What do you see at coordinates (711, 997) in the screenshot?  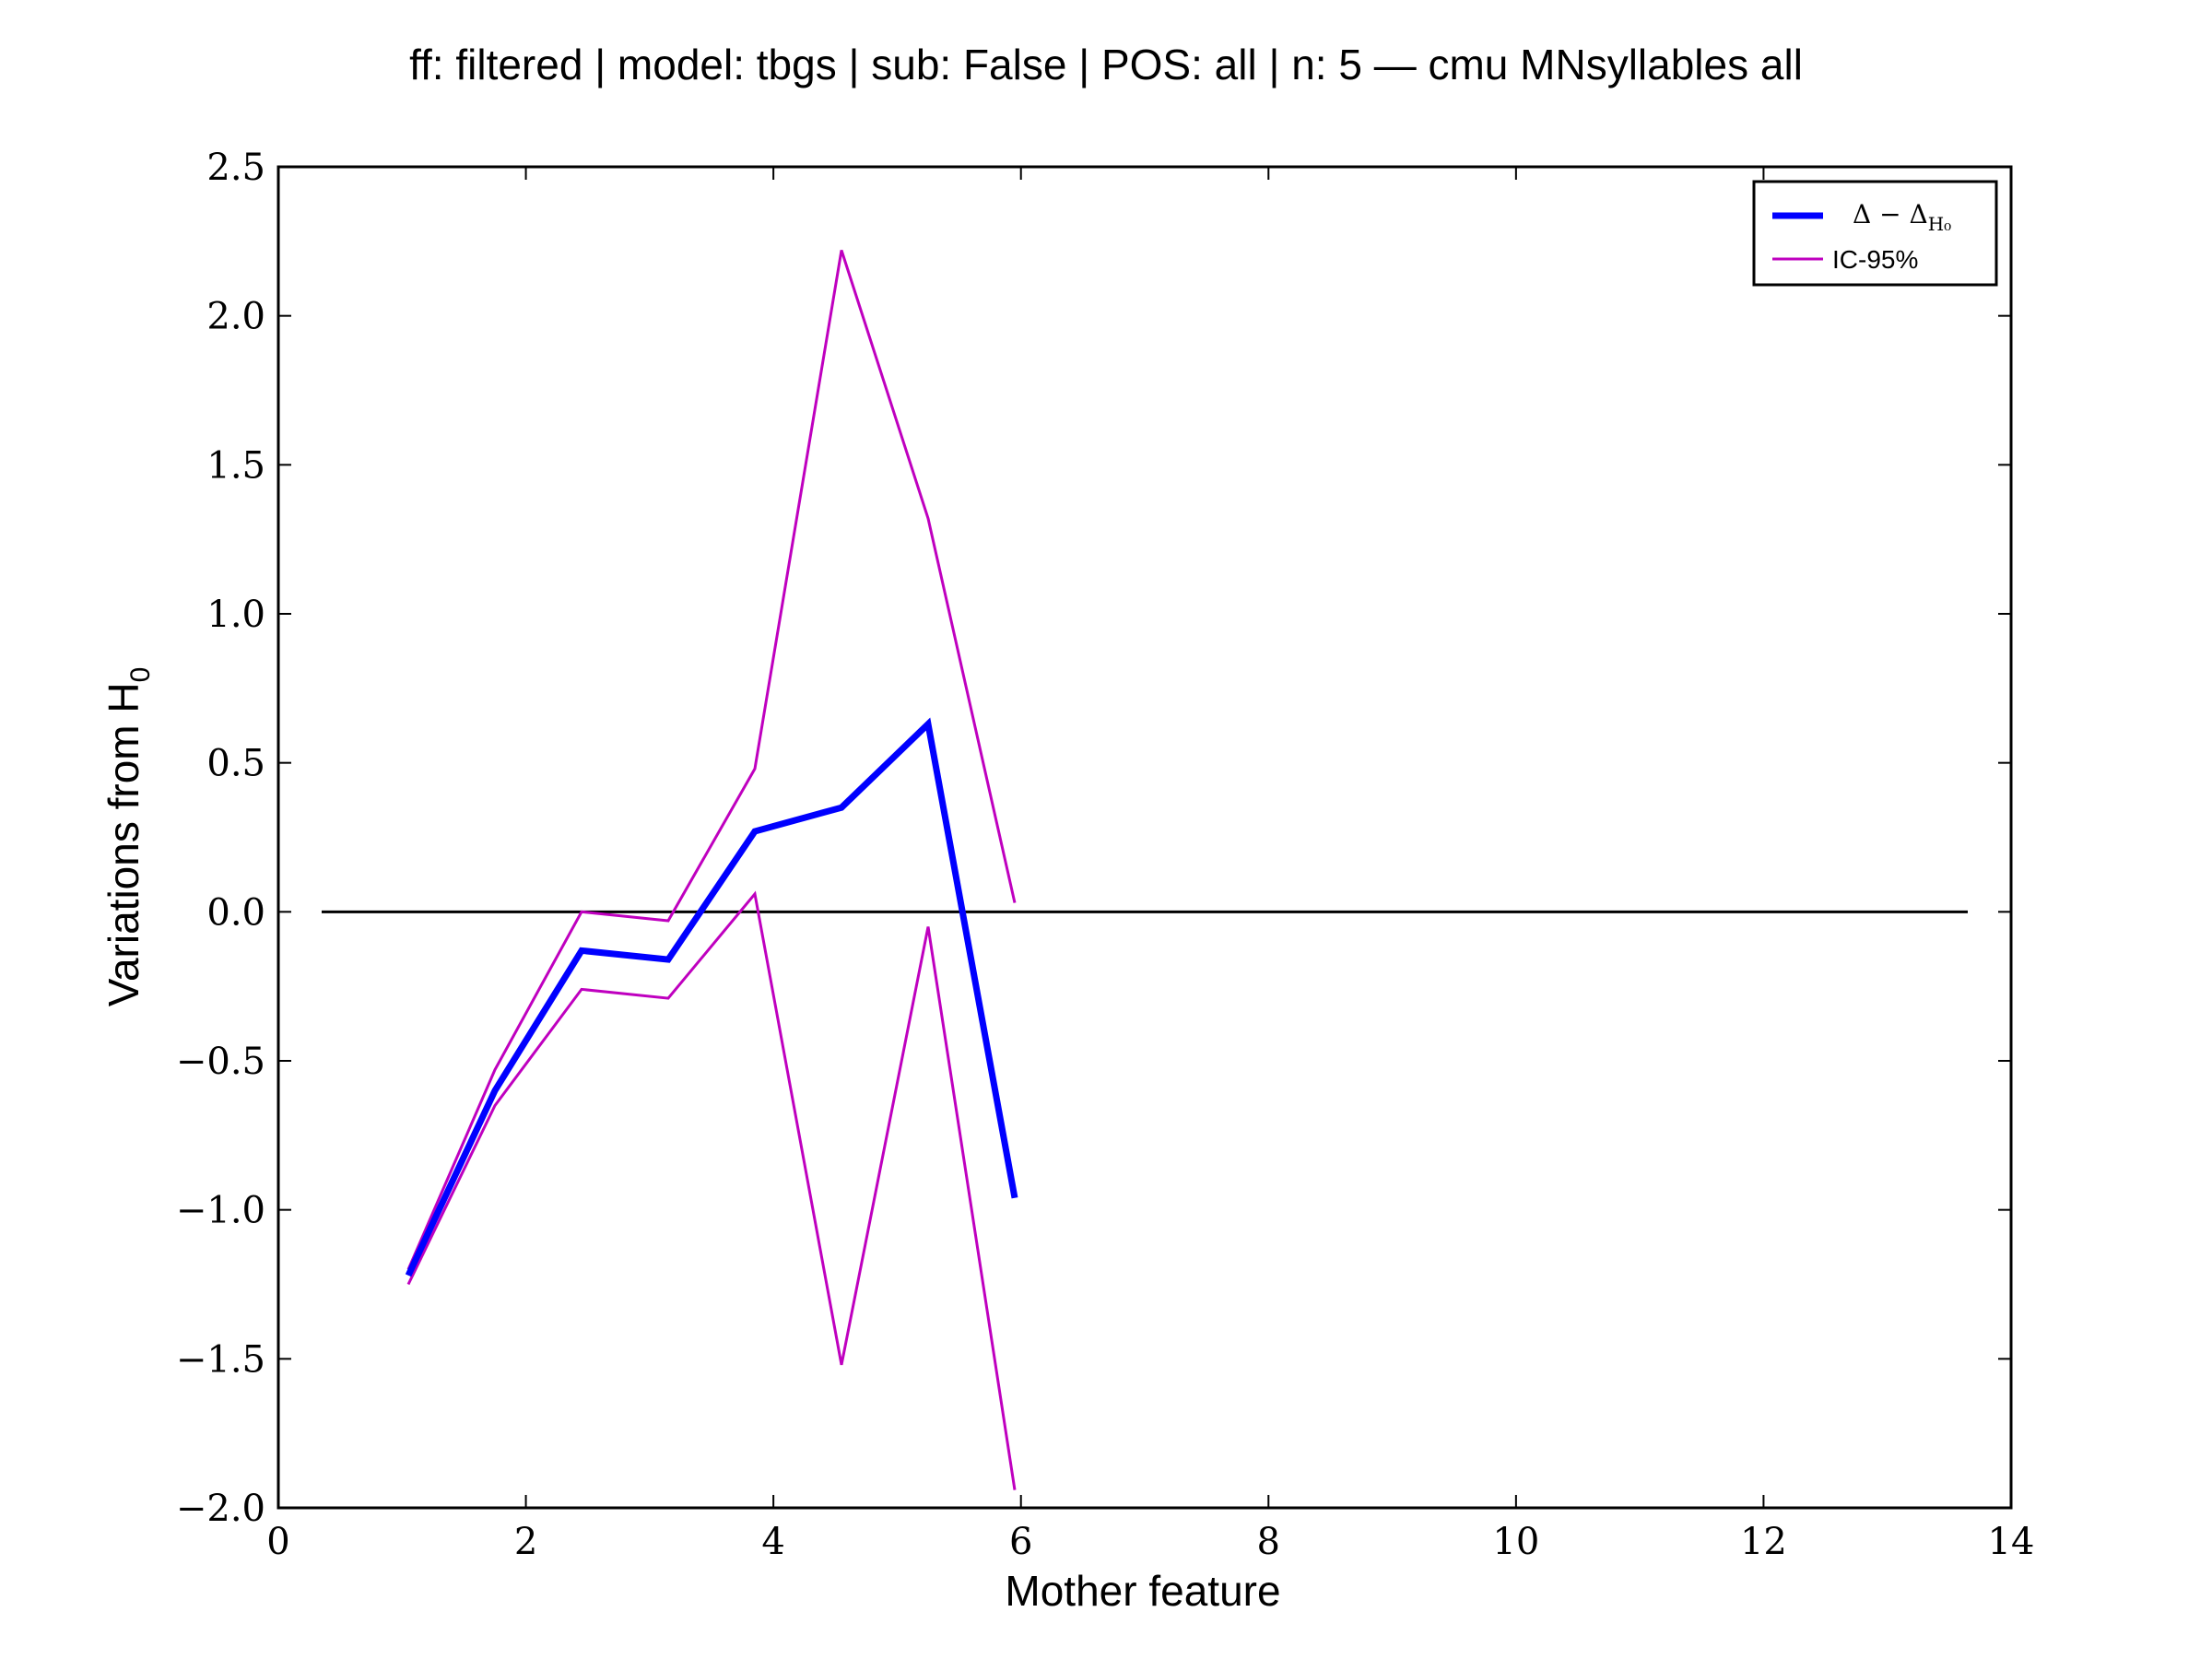 I see `series-delta-line` at bounding box center [711, 997].